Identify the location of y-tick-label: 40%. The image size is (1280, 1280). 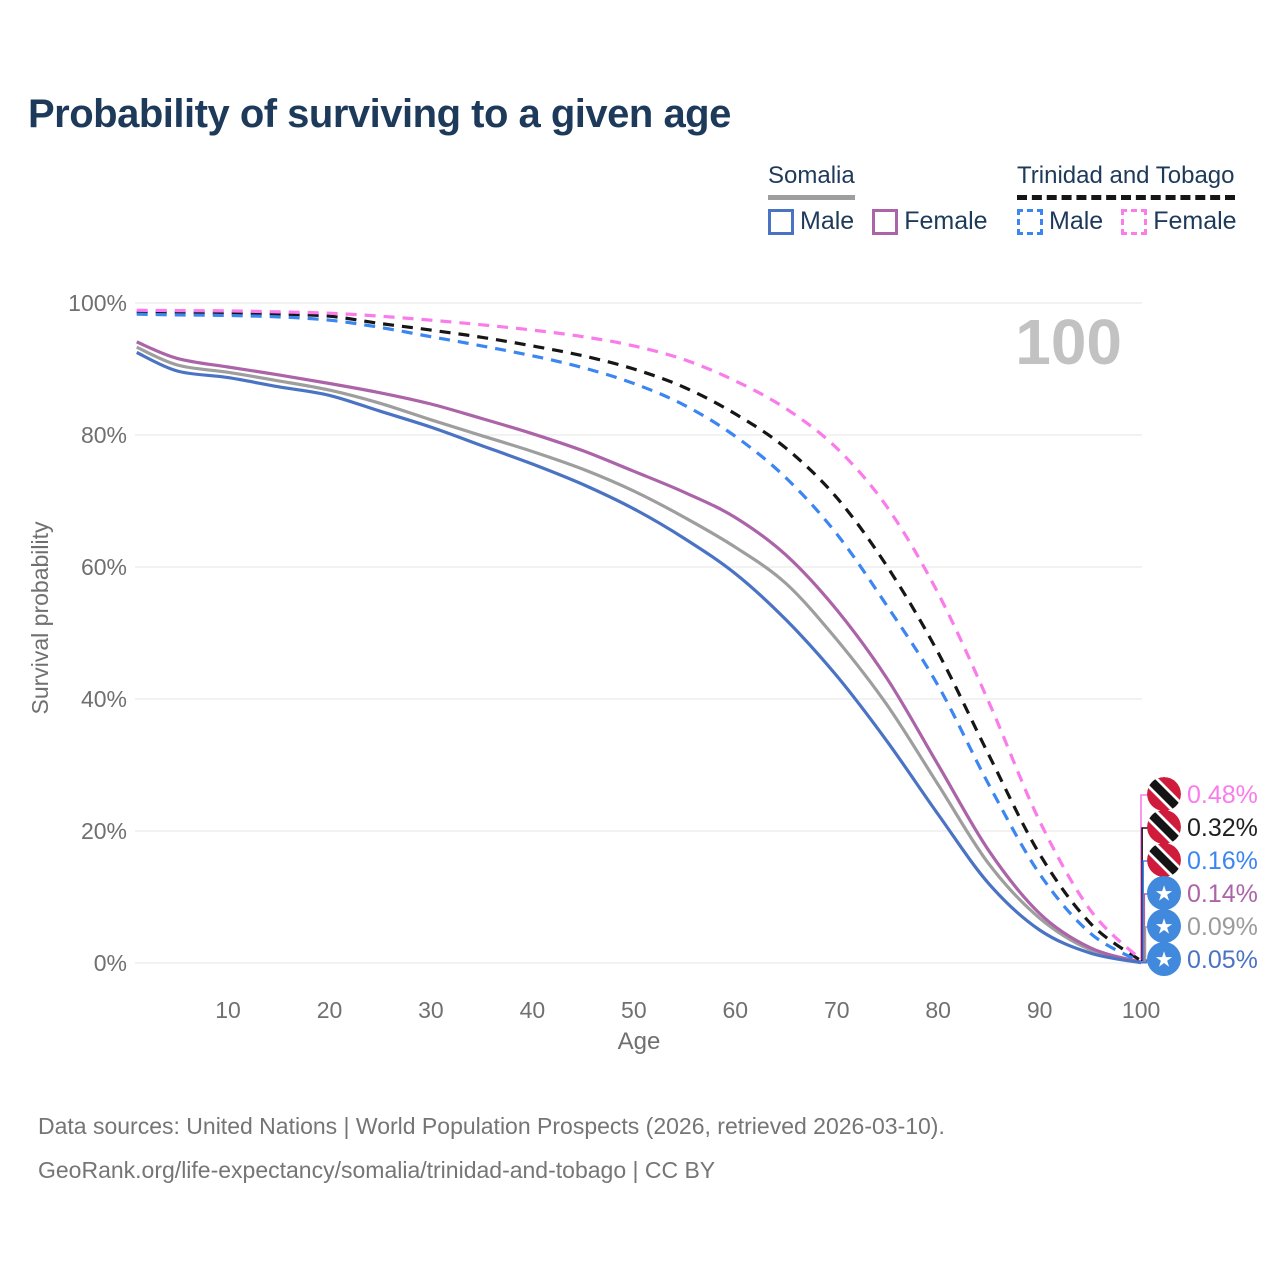
(104, 699).